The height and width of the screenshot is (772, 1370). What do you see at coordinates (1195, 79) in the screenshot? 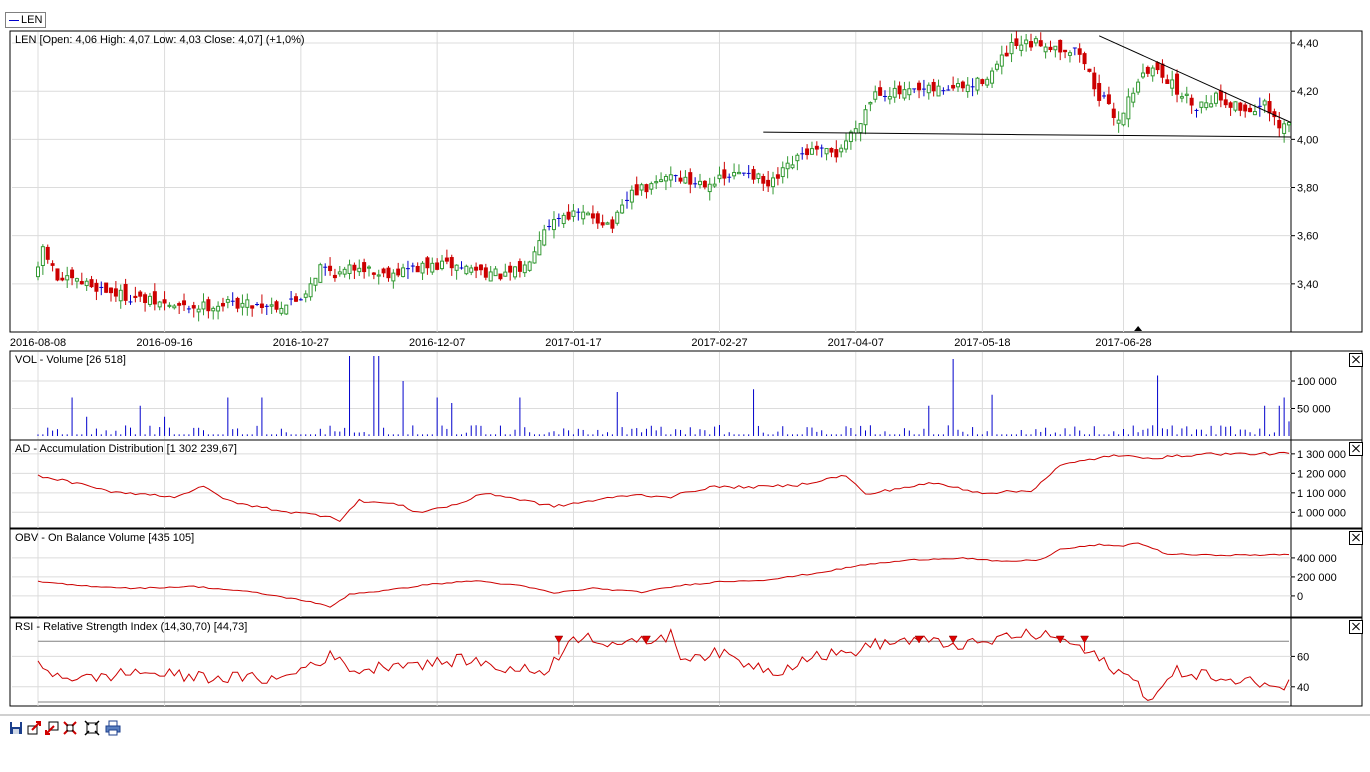
I see `resistance-trendline` at bounding box center [1195, 79].